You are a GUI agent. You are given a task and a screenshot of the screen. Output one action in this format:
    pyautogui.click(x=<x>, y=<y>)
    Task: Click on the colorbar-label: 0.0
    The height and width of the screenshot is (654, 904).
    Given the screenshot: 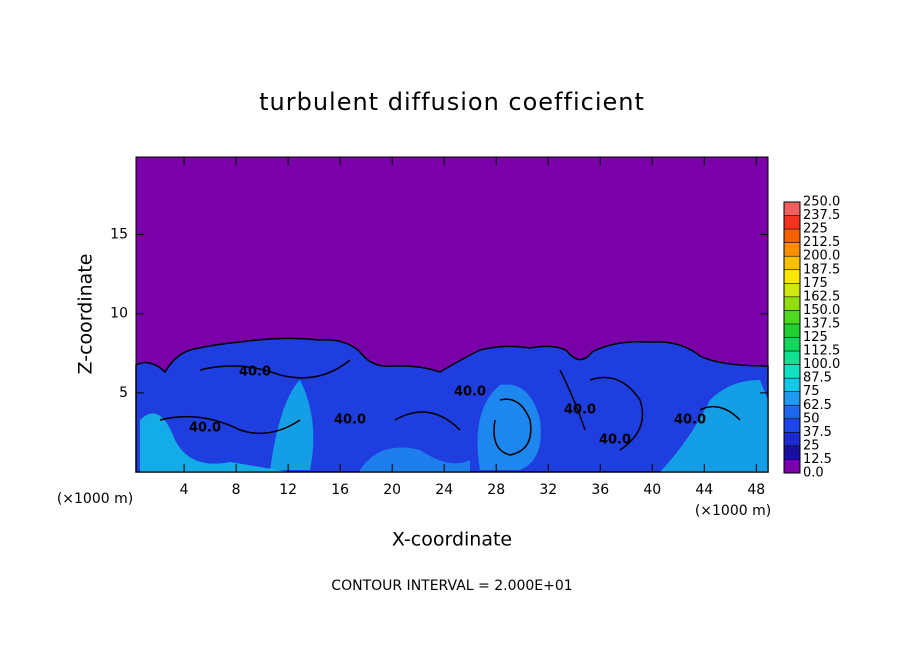 What is the action you would take?
    pyautogui.click(x=813, y=473)
    